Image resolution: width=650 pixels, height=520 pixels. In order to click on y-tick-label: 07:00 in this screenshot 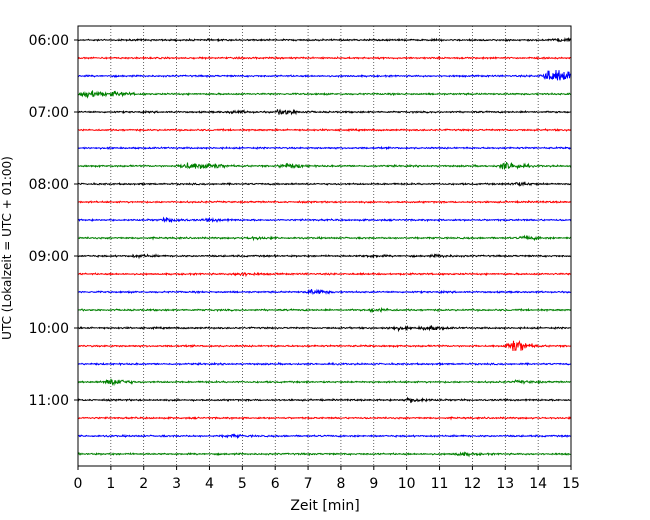, I will do `click(49, 113)`.